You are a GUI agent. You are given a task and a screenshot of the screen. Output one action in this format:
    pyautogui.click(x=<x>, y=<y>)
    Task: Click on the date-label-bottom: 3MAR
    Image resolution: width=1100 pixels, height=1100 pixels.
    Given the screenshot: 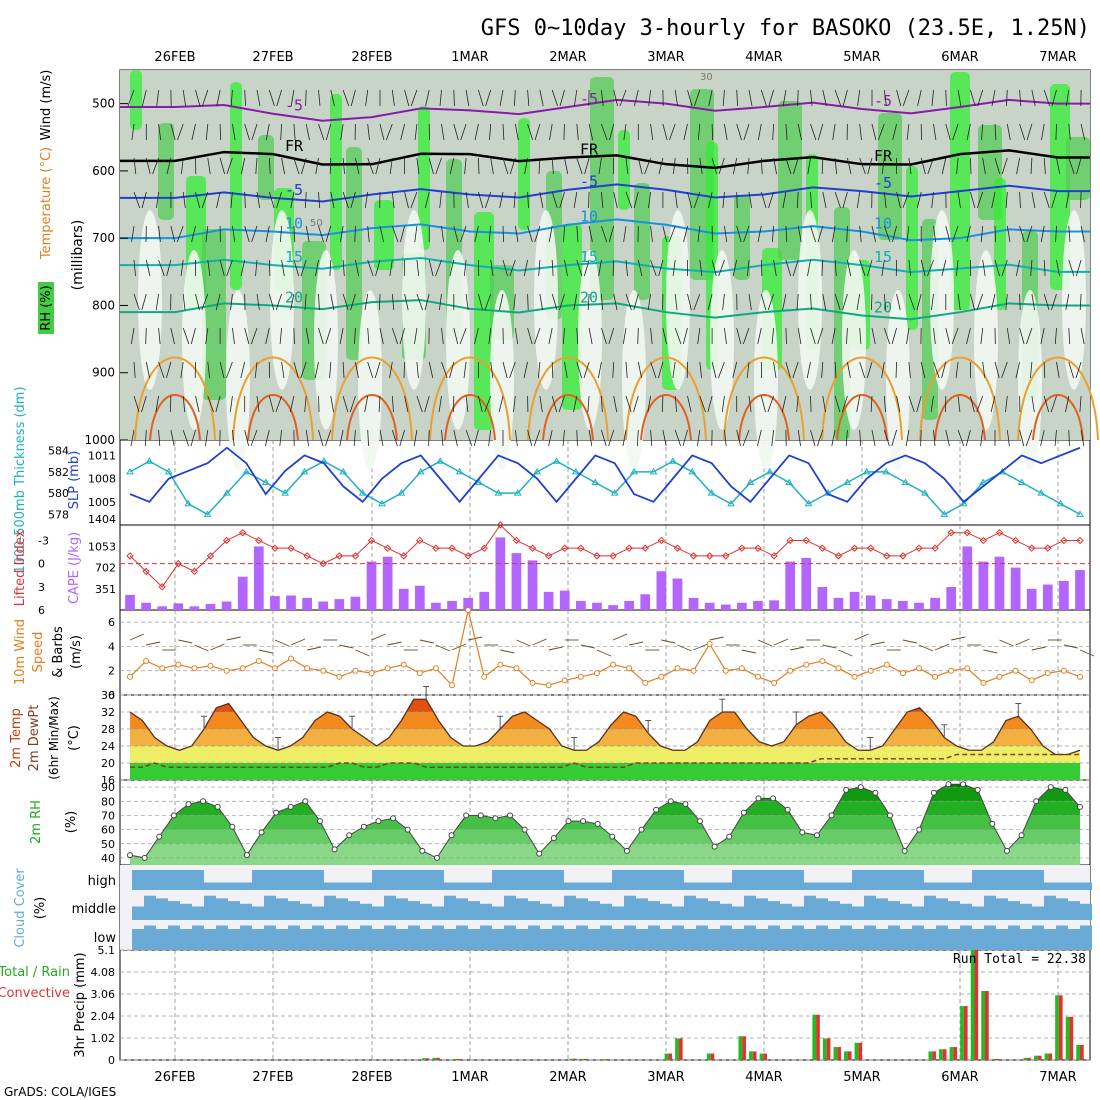 What is the action you would take?
    pyautogui.click(x=665, y=1077)
    